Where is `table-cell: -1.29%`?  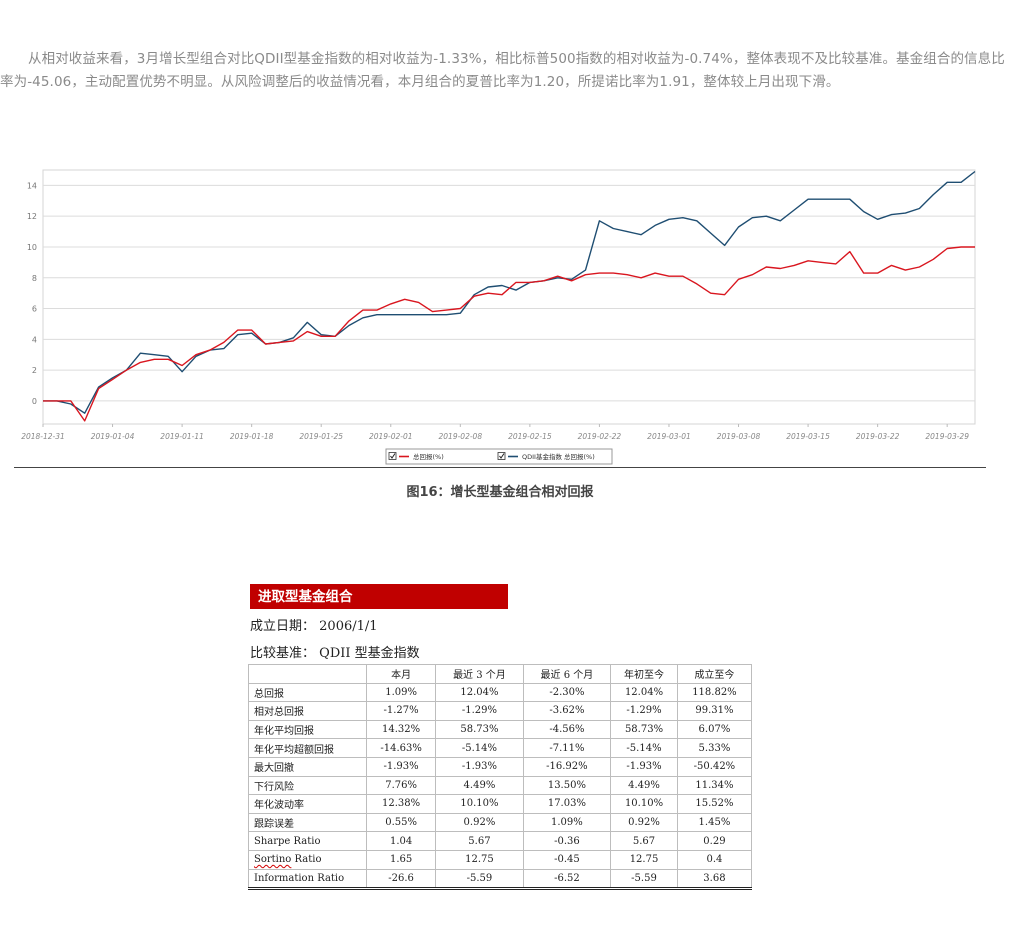
table-cell: -1.29% is located at coordinates (479, 711).